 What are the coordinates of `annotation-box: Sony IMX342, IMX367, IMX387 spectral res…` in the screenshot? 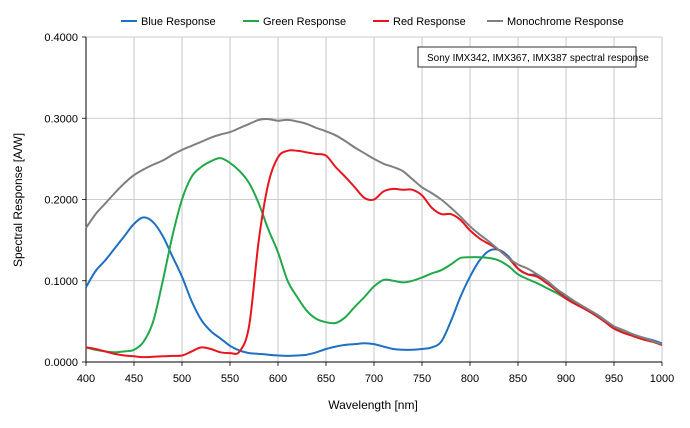 It's located at (533, 57).